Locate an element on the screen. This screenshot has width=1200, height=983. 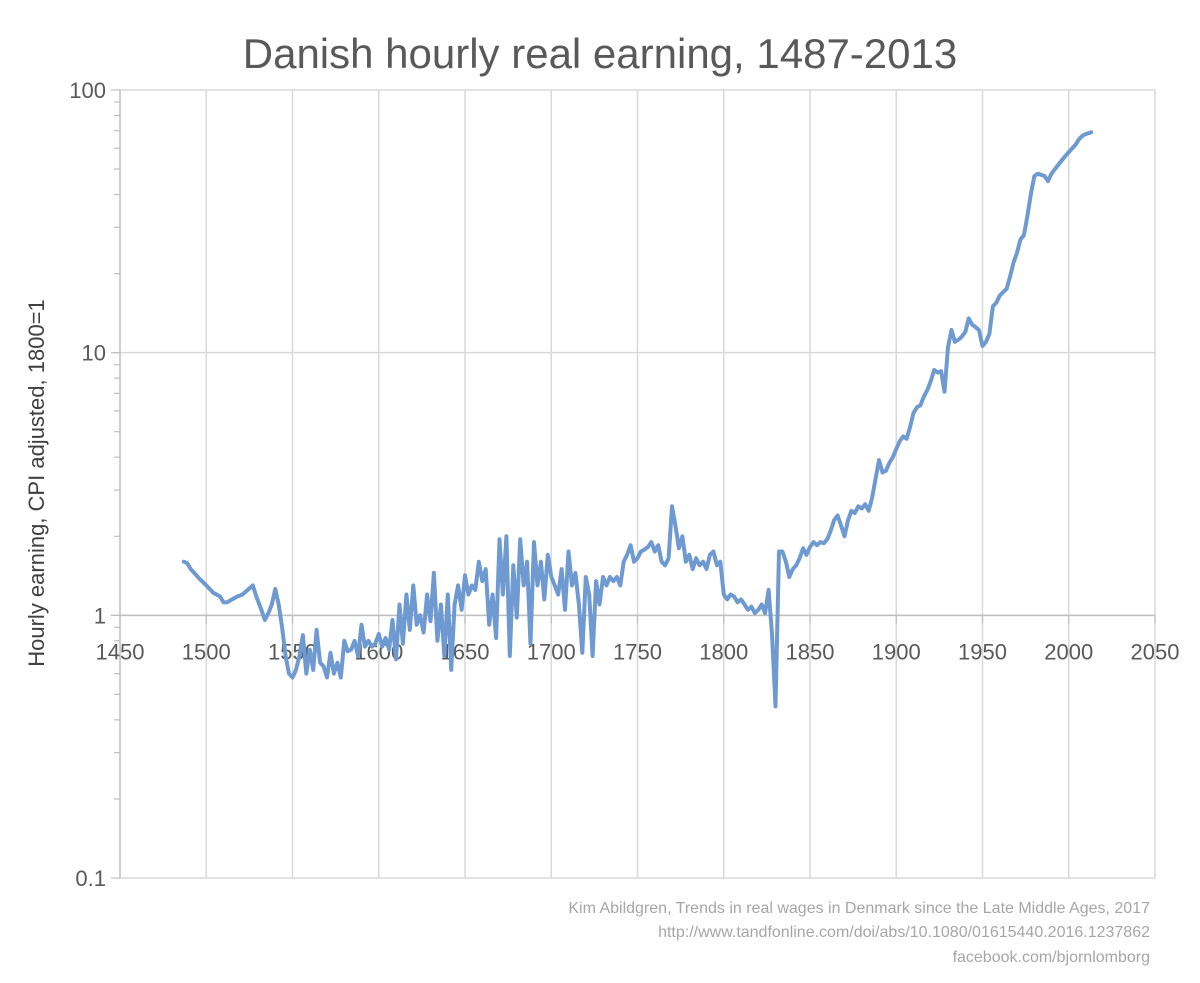
y-axis-label: Hourly earning, CPI adjusted, 1800=1 is located at coordinates (36, 483).